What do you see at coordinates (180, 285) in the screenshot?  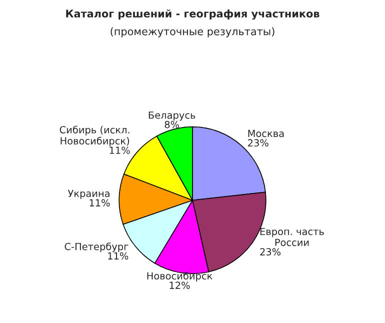 I see `data-label: 12%` at bounding box center [180, 285].